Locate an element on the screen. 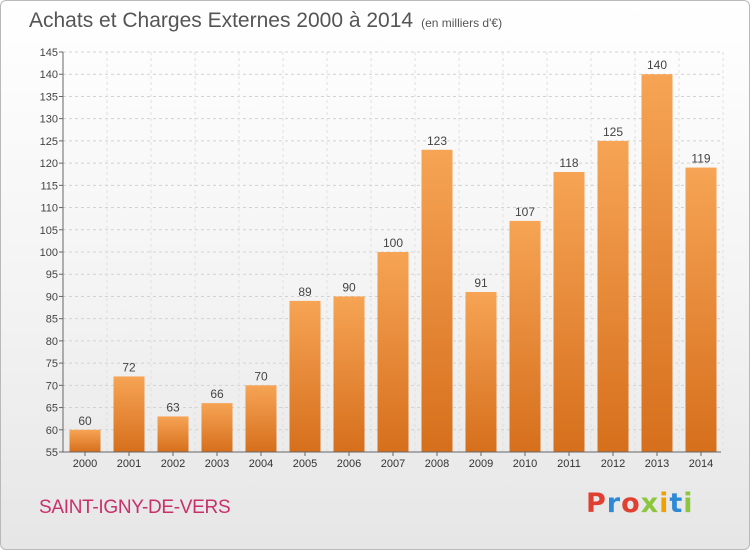 The height and width of the screenshot is (550, 750). y-tick-label: 110 is located at coordinates (49, 209).